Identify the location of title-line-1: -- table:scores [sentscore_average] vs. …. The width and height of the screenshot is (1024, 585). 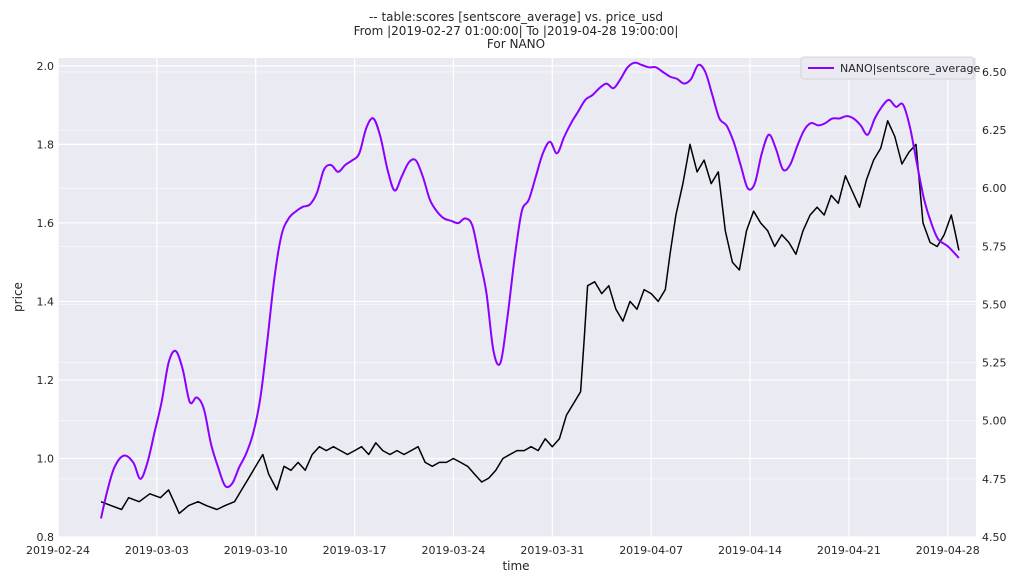
(516, 17).